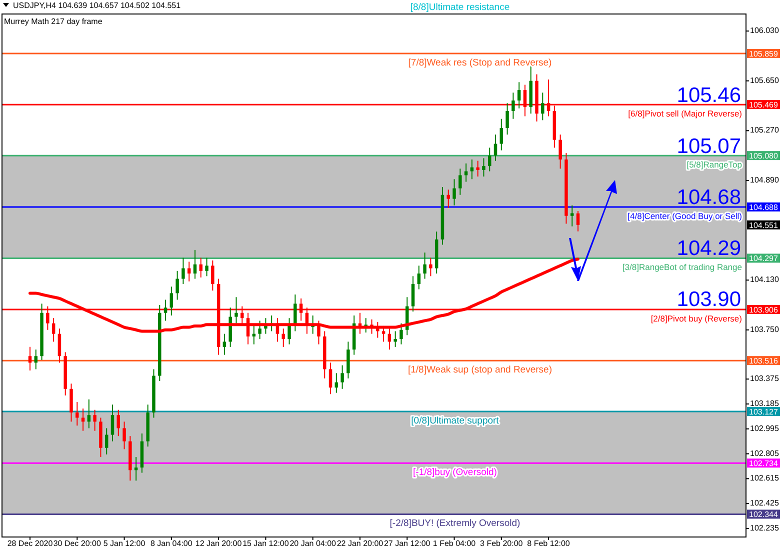 The height and width of the screenshot is (548, 782). What do you see at coordinates (696, 318) in the screenshot?
I see `ref-line-label: [2/8]Pivot buy (Reverse)` at bounding box center [696, 318].